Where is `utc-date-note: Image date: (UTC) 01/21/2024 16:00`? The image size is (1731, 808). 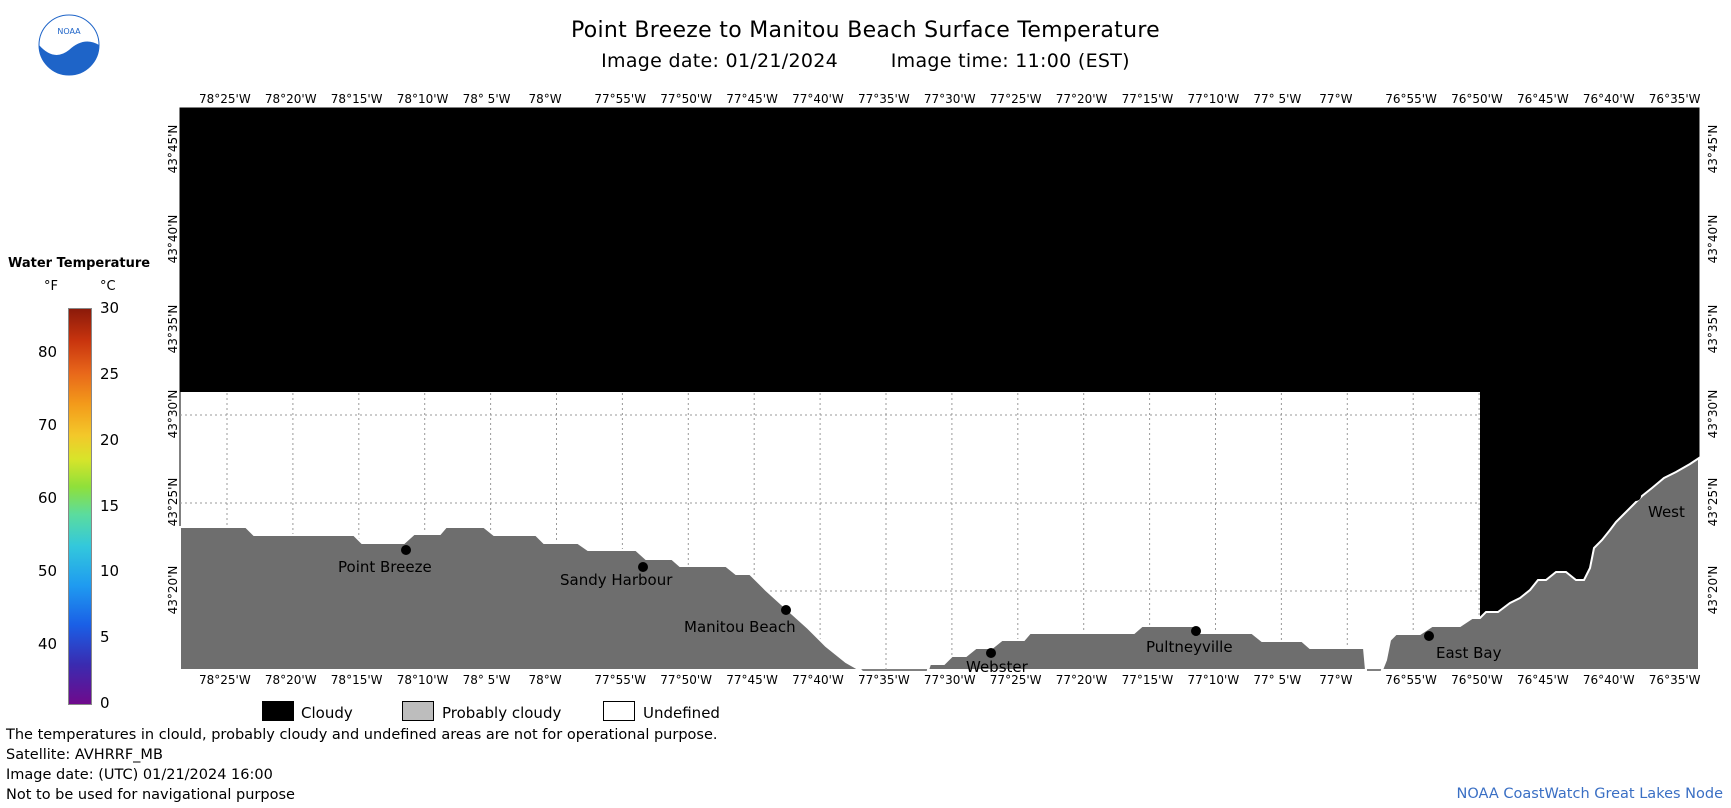
utc-date-note: Image date: (UTC) 01/21/2024 16:00 is located at coordinates (139, 775).